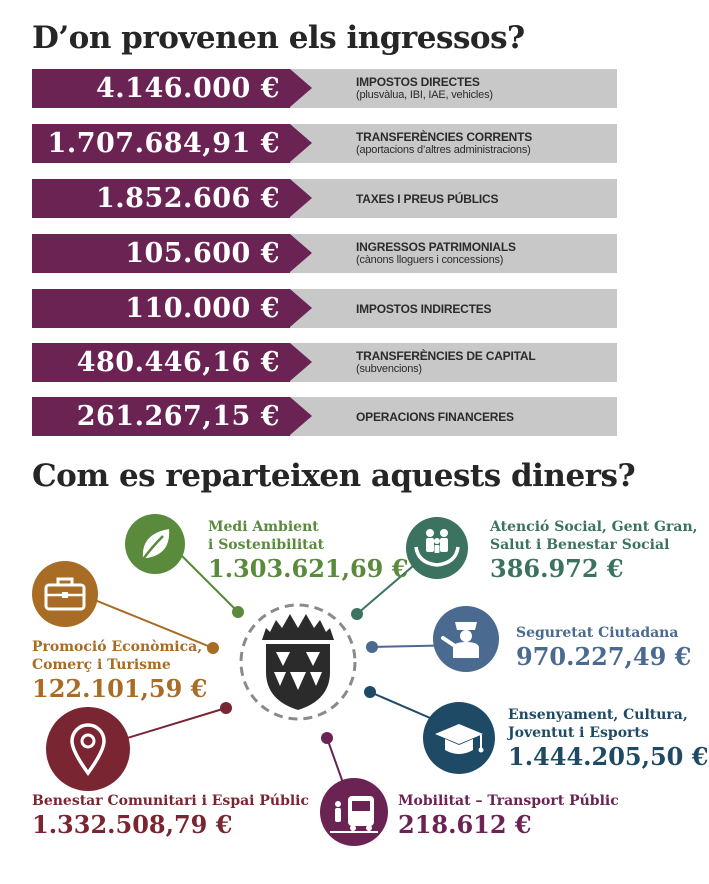  I want to click on income-amount: 261.267,15 €, so click(178, 416).